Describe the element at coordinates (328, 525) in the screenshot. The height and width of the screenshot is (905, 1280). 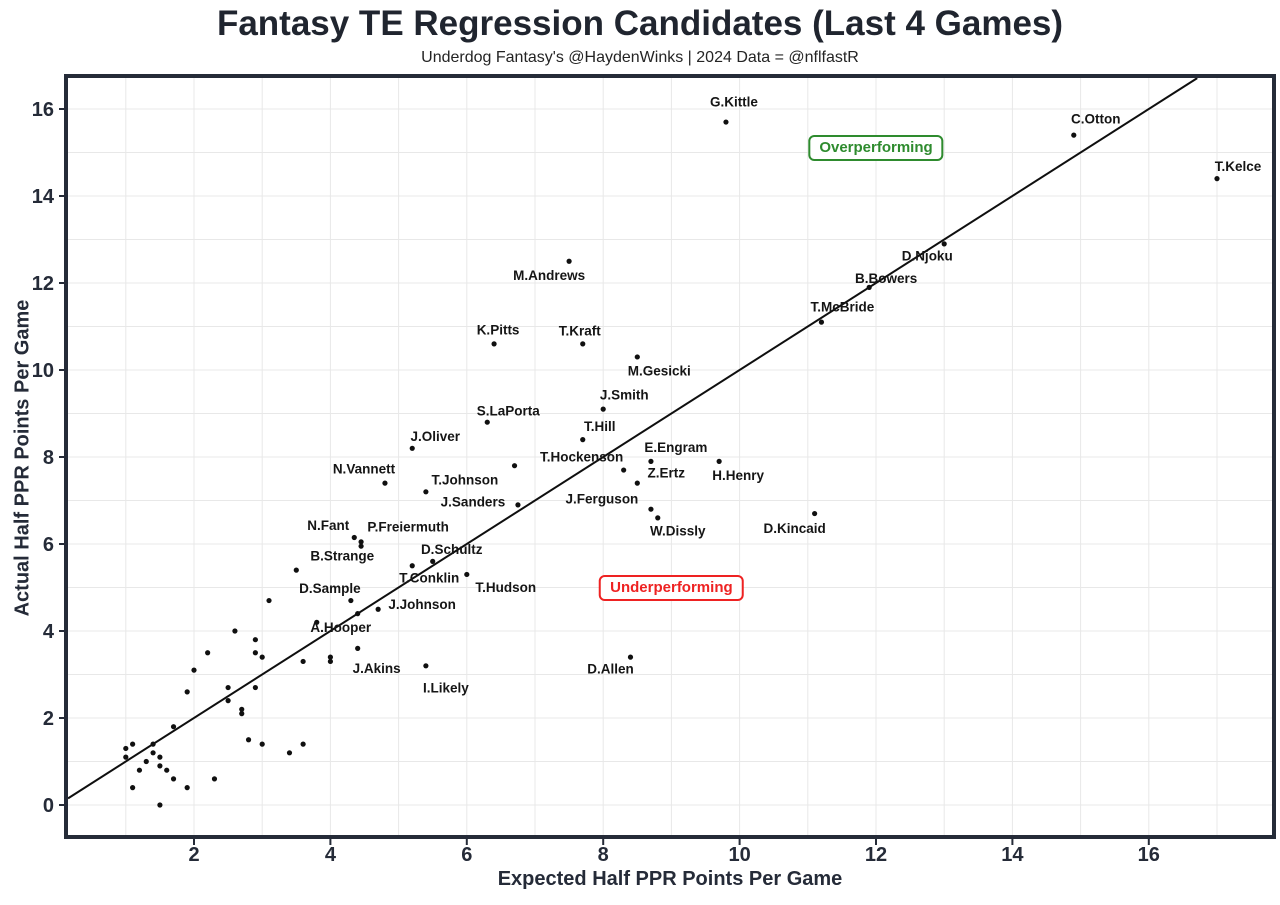
I see `point-label: N.Fant` at that location.